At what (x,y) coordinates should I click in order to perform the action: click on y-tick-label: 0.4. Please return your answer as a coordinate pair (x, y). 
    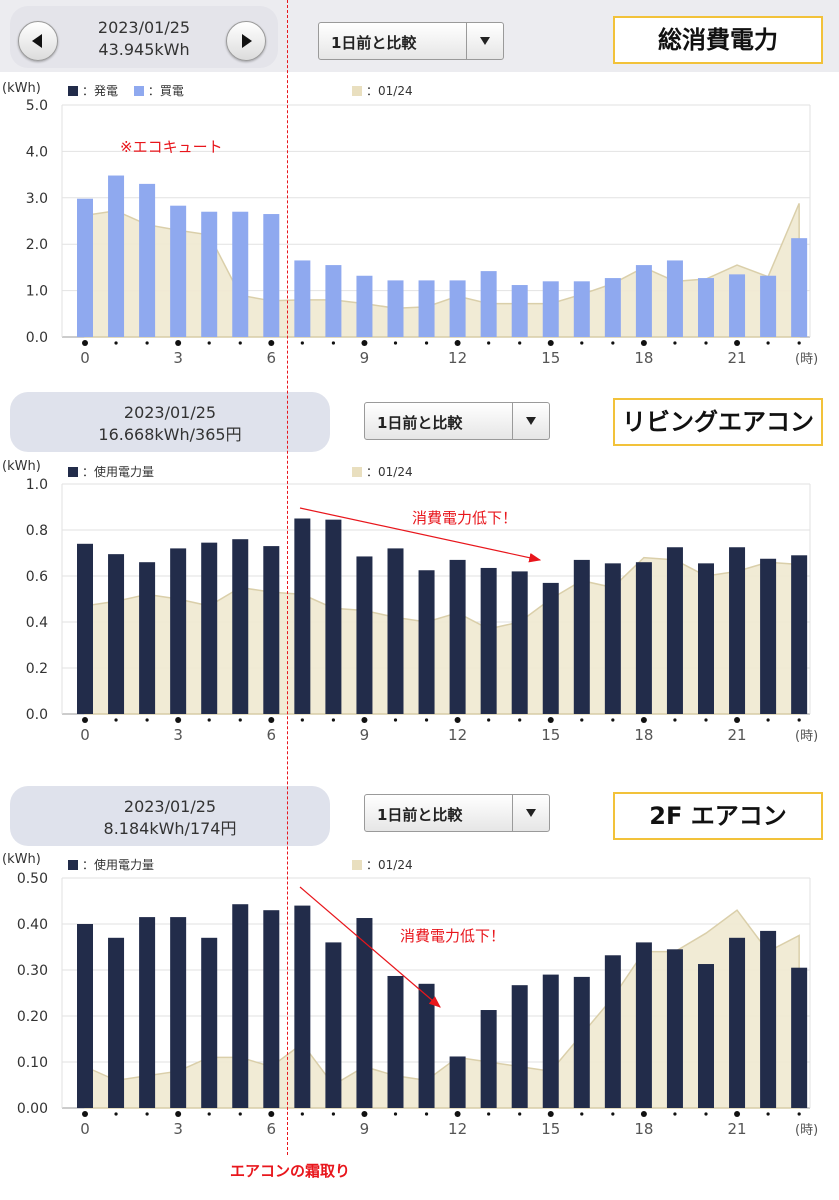
    Looking at the image, I should click on (37, 623).